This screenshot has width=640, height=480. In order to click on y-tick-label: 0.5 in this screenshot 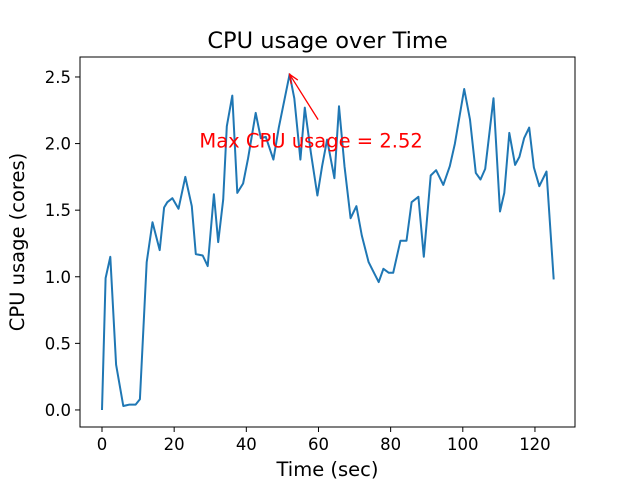, I will do `click(58, 343)`.